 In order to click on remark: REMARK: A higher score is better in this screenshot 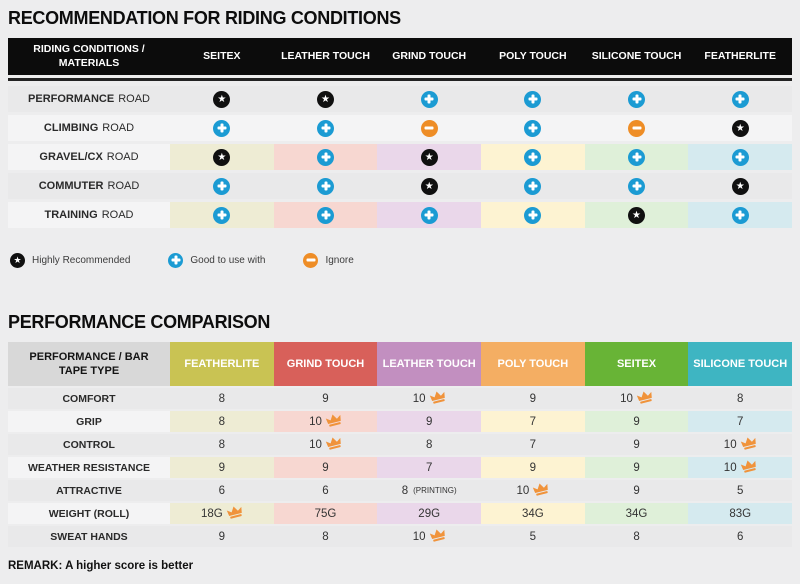, I will do `click(101, 566)`.